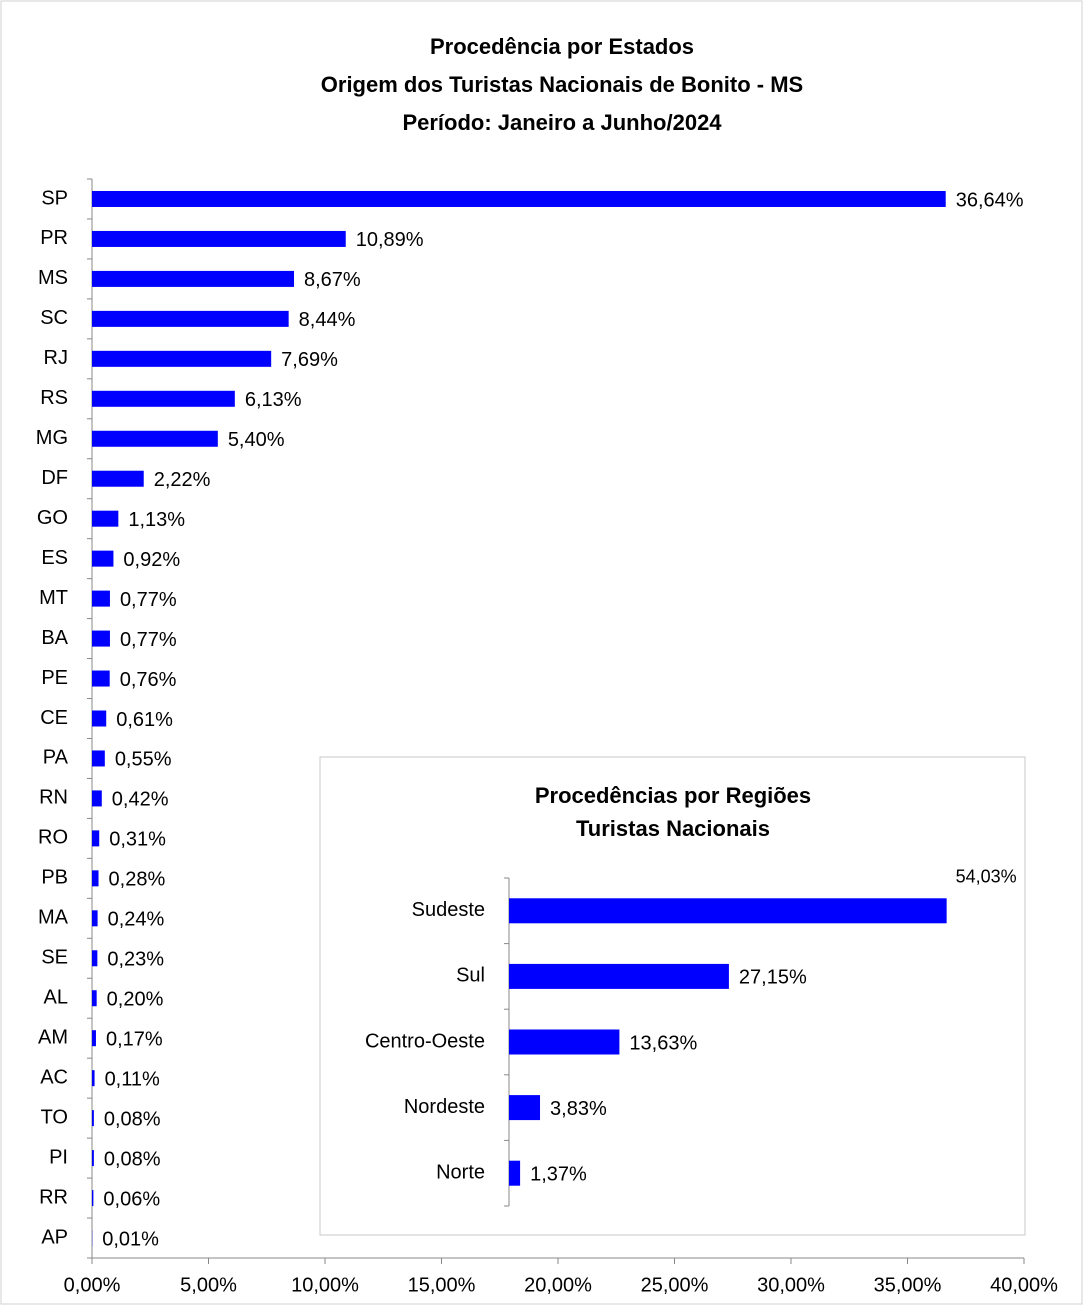 The height and width of the screenshot is (1310, 1083). I want to click on x-tick-label: 25,00%, so click(675, 1285).